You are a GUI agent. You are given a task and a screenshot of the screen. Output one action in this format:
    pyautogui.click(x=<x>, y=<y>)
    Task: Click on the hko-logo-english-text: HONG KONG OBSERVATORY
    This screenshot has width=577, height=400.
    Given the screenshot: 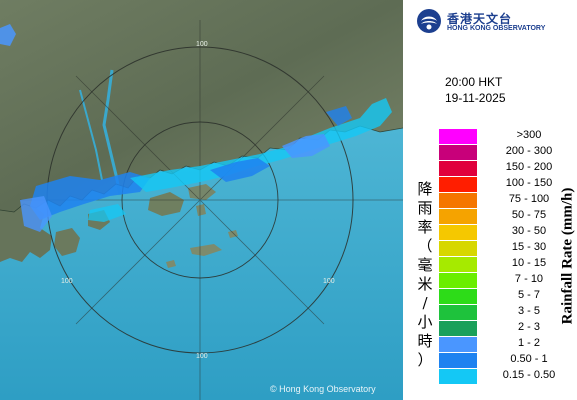 What is the action you would take?
    pyautogui.click(x=496, y=28)
    